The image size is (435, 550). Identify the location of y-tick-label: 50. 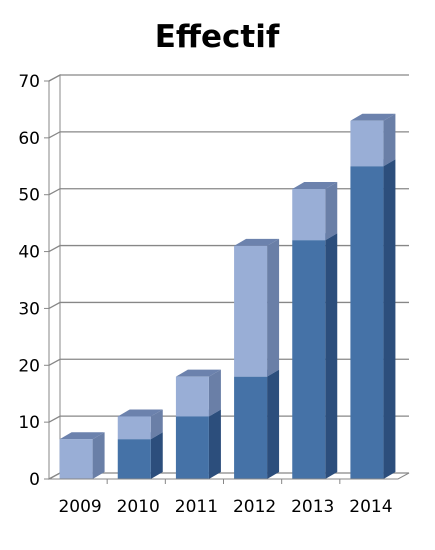
(29, 196).